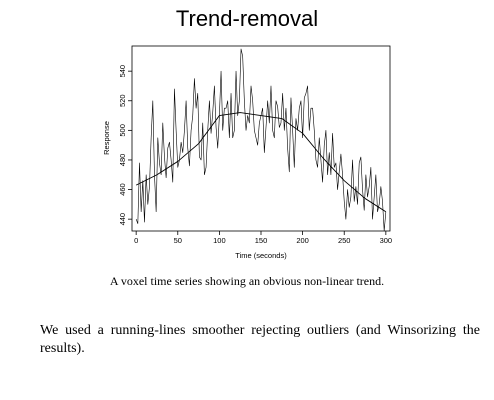  What do you see at coordinates (302, 240) in the screenshot?
I see `x-tick-label: 200` at bounding box center [302, 240].